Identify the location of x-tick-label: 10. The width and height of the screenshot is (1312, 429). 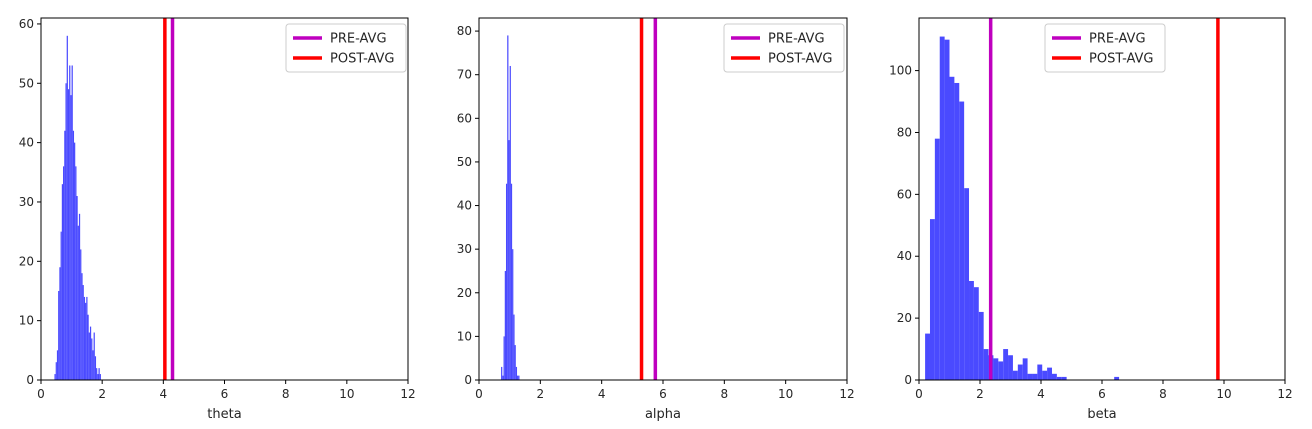
(785, 394).